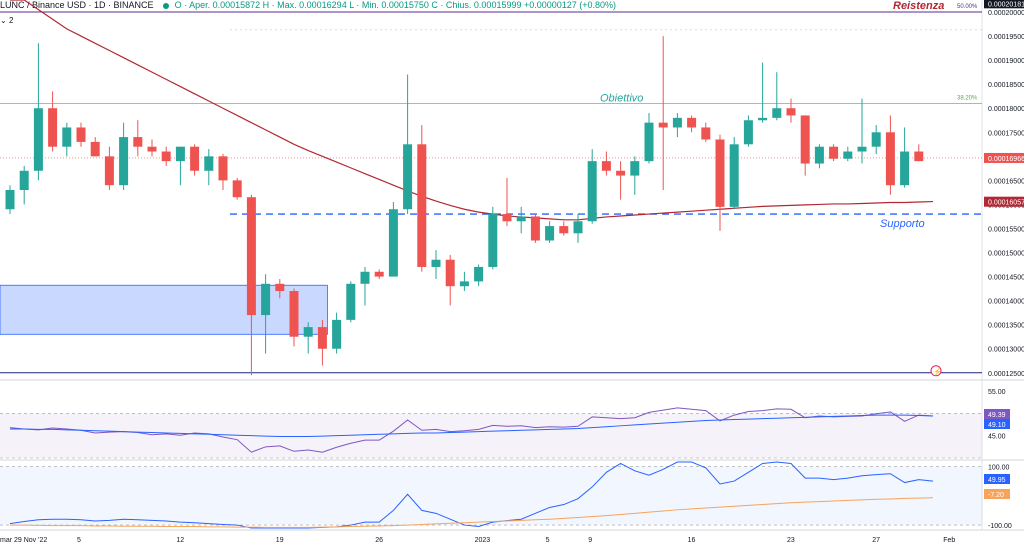 This screenshot has width=1024, height=547. I want to click on alert-icon-glyph: ⚡, so click(937, 371).